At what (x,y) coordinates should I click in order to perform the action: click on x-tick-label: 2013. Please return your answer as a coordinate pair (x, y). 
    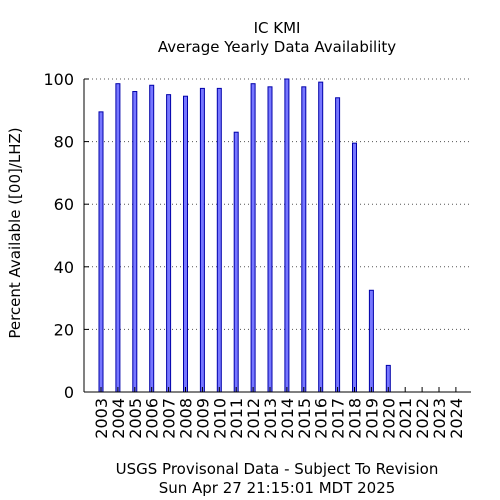
    Looking at the image, I should click on (270, 418).